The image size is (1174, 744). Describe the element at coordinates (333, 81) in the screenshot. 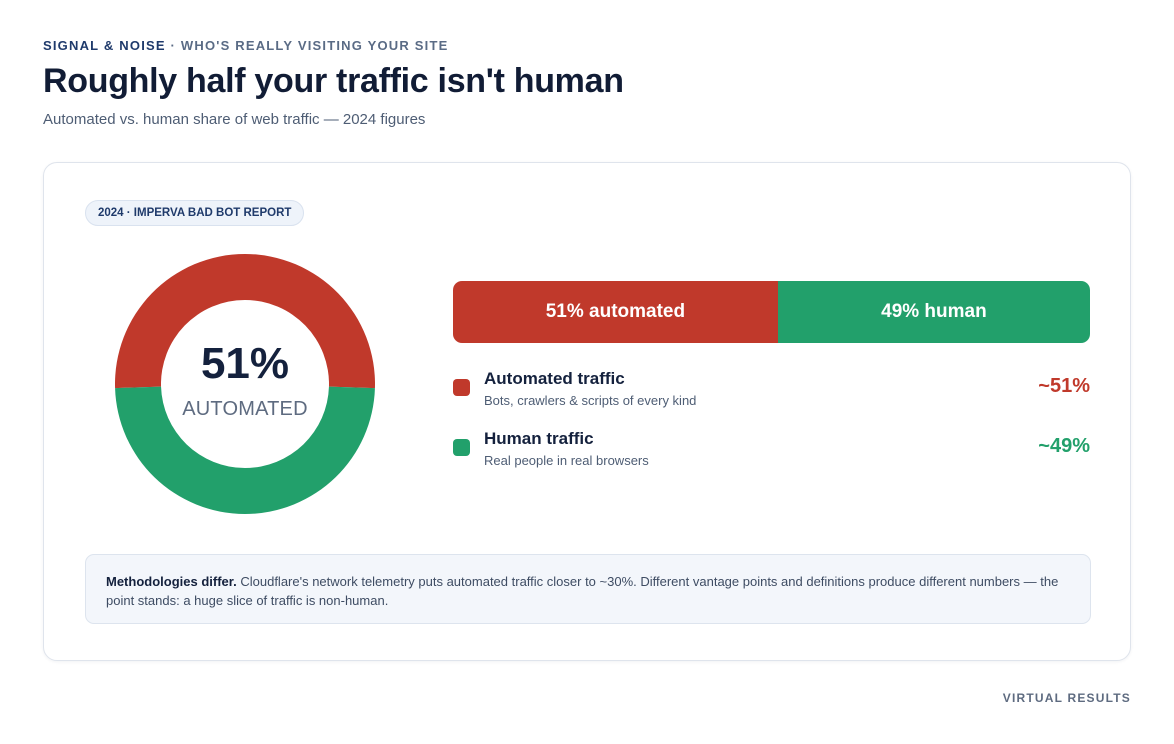

I see `page-title: Roughly half your traffic isn't human` at that location.